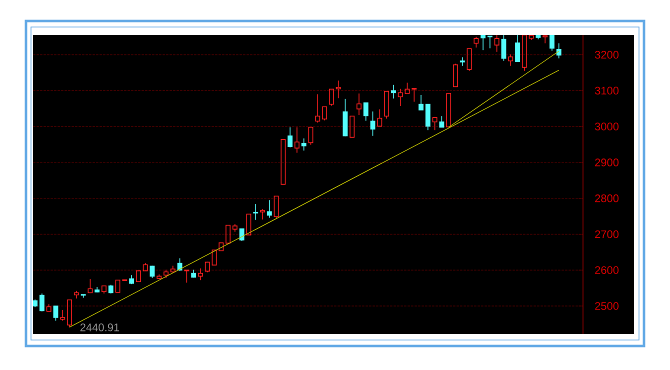  What do you see at coordinates (607, 306) in the screenshot?
I see `y-tick-label: 2500` at bounding box center [607, 306].